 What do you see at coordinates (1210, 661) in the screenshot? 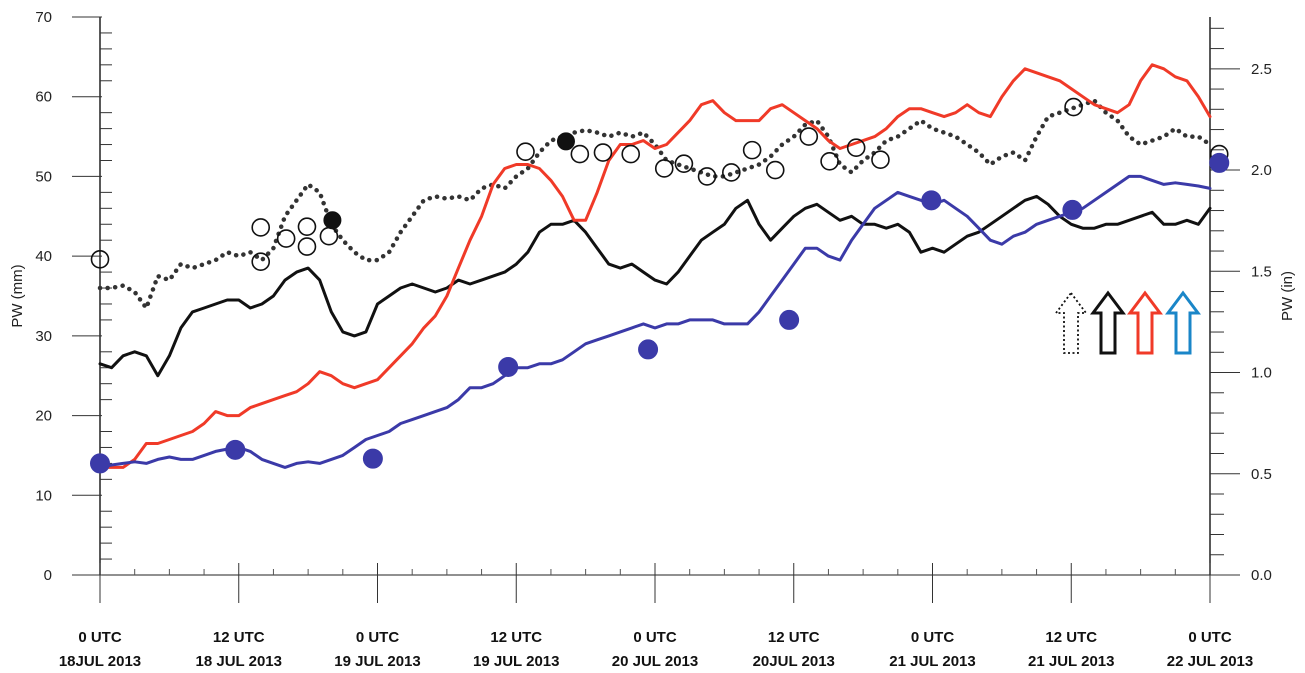
I see `x-tick-label-date: 22 JUL 2013` at bounding box center [1210, 661].